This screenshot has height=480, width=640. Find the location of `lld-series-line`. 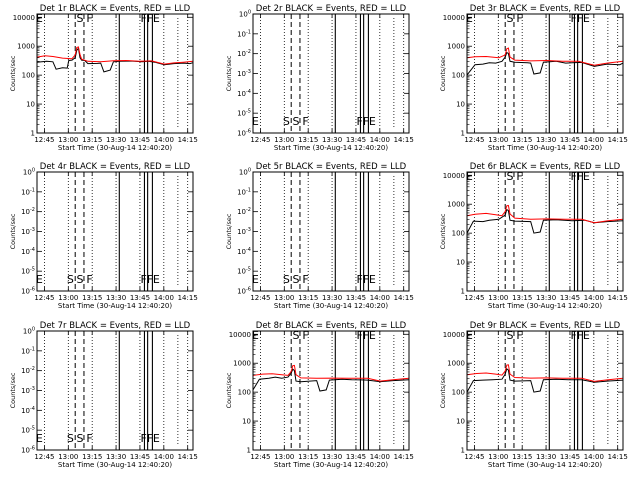

lld-series-line is located at coordinates (545, 214).